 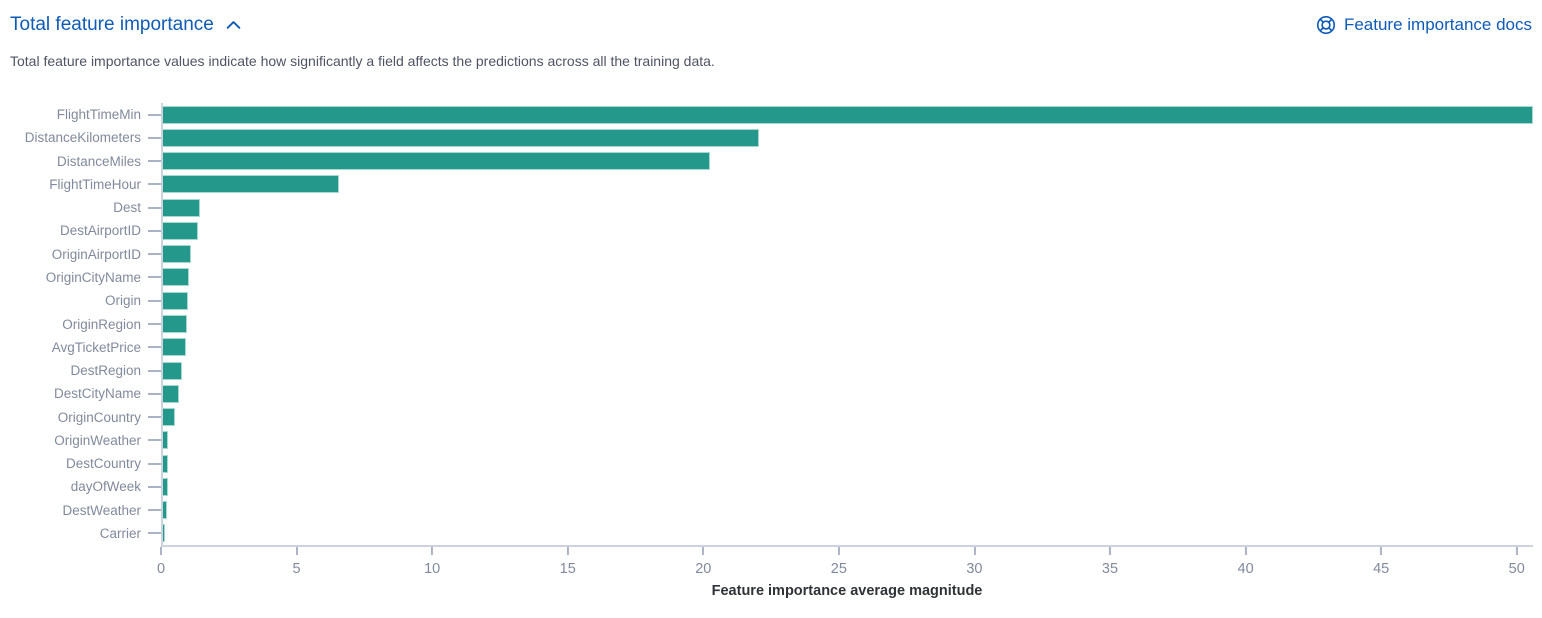 I want to click on bar-OriginWeather, so click(x=166, y=440).